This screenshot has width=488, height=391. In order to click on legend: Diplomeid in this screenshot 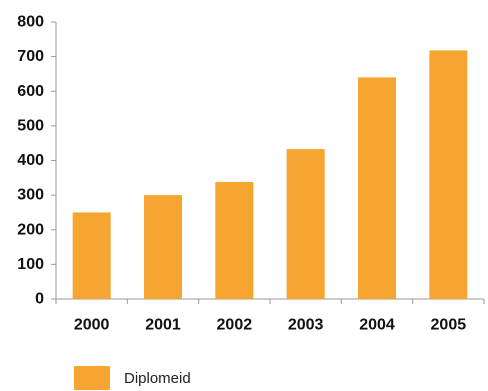, I will do `click(132, 378)`.